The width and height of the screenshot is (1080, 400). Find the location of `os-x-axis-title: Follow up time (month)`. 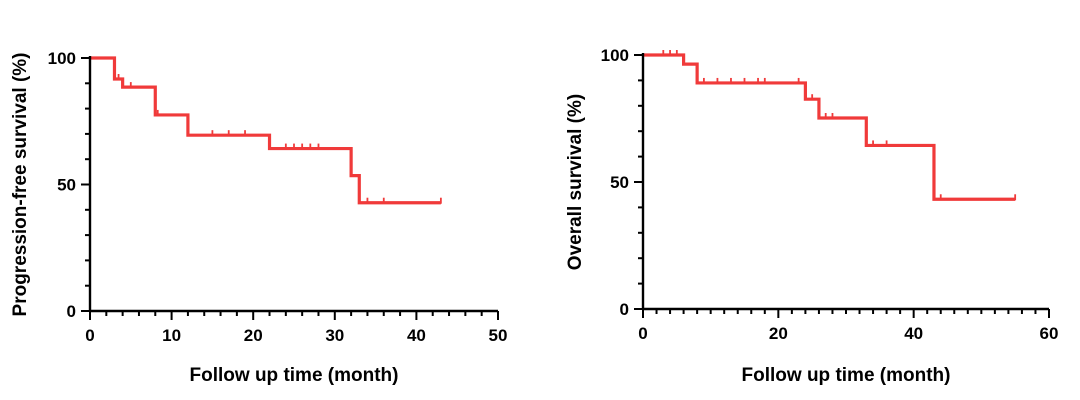

os-x-axis-title: Follow up time (month) is located at coordinates (846, 375).